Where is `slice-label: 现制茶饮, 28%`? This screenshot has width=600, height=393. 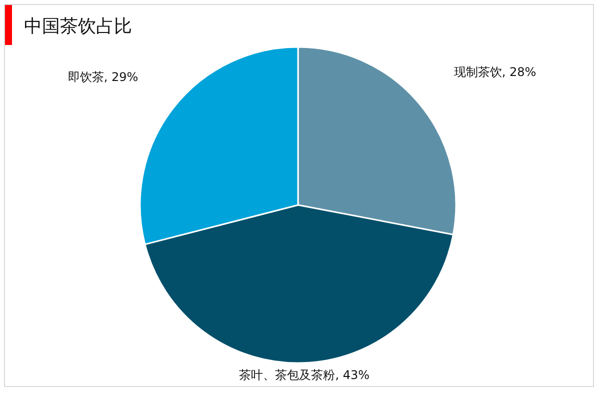 slice-label: 现制茶饮, 28% is located at coordinates (495, 72).